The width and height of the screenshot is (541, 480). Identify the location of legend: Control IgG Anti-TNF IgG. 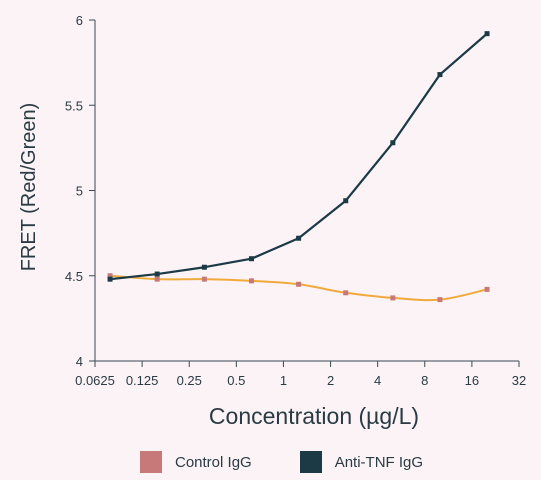
(305, 462).